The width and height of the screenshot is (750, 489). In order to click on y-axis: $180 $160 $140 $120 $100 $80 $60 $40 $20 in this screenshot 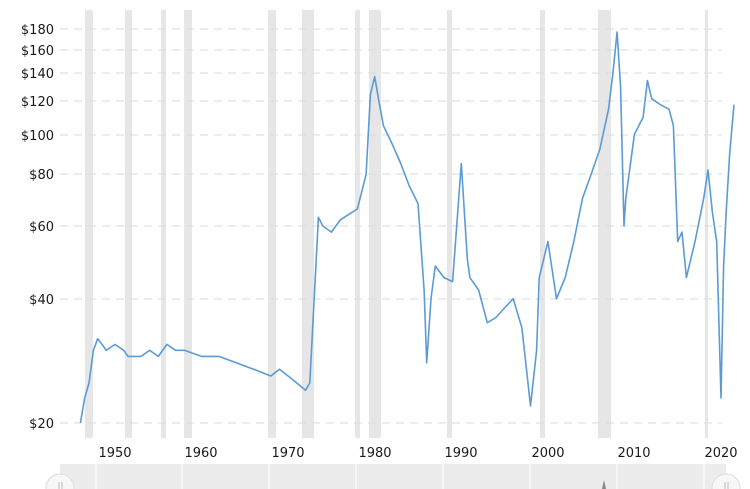, I will do `click(37, 227)`.